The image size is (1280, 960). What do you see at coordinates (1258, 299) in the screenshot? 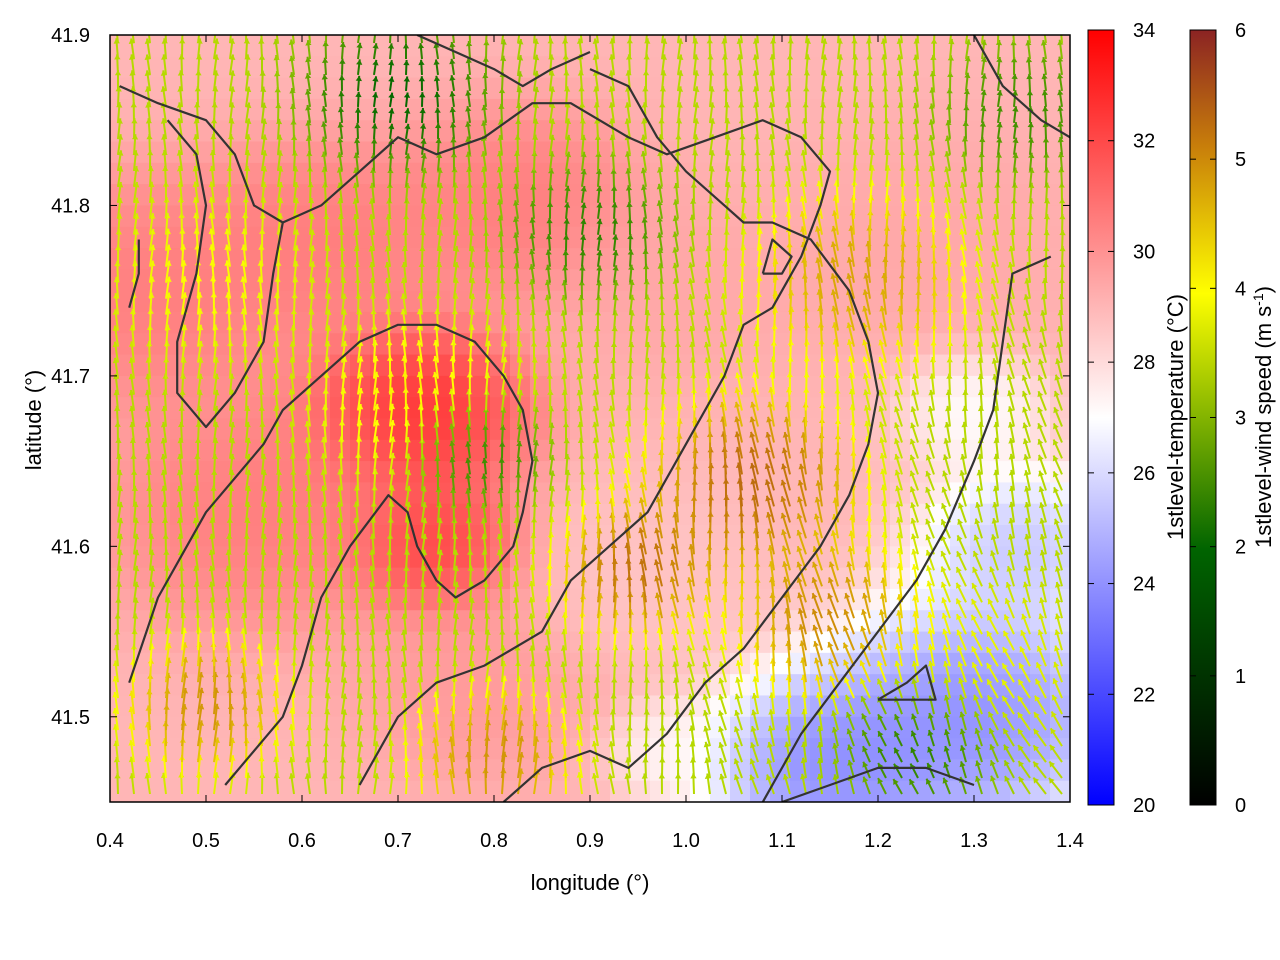
I see `wind-label-superscript: -1` at bounding box center [1258, 299].